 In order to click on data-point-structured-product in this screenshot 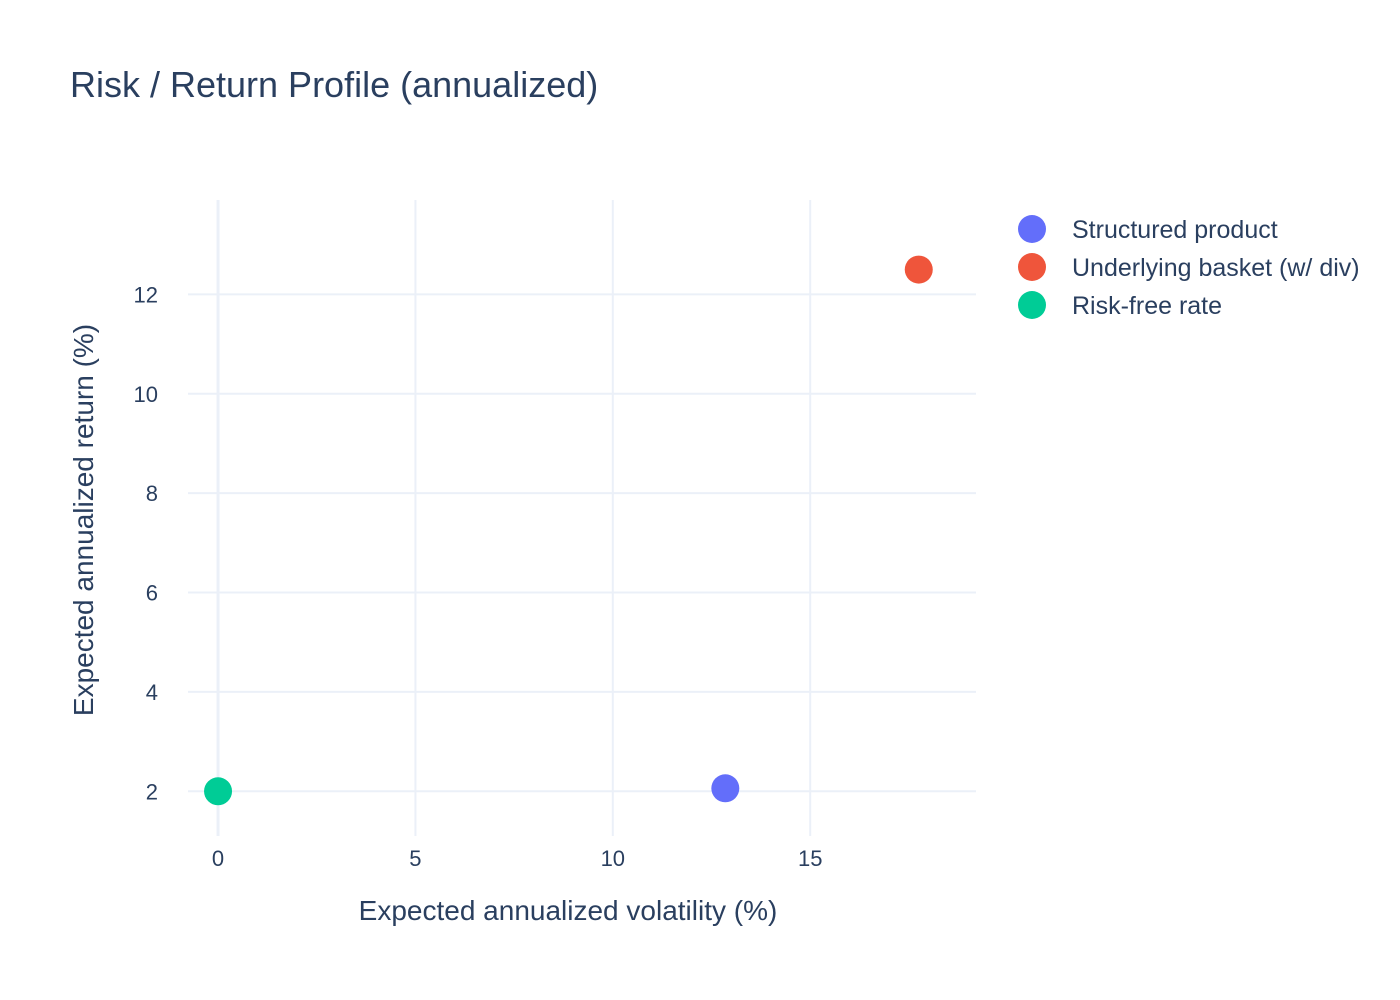, I will do `click(725, 788)`.